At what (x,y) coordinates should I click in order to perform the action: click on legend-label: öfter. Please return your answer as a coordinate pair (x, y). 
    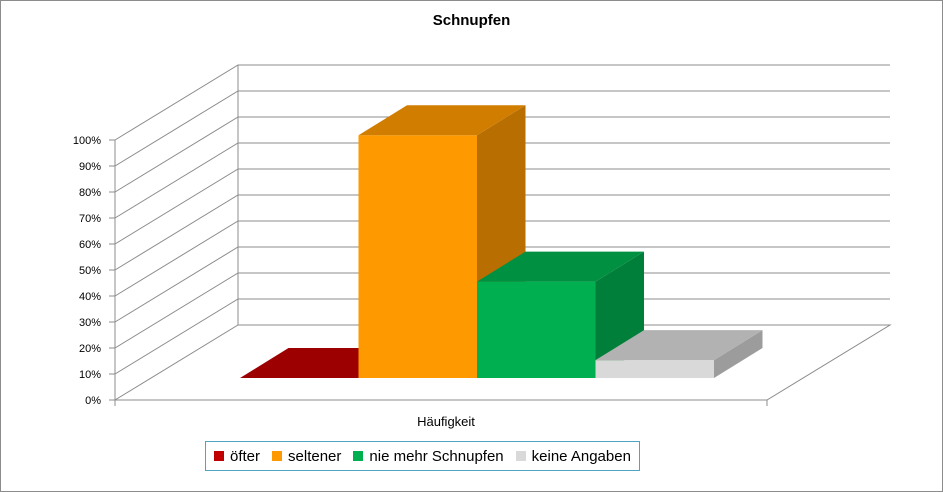
    Looking at the image, I should click on (245, 456).